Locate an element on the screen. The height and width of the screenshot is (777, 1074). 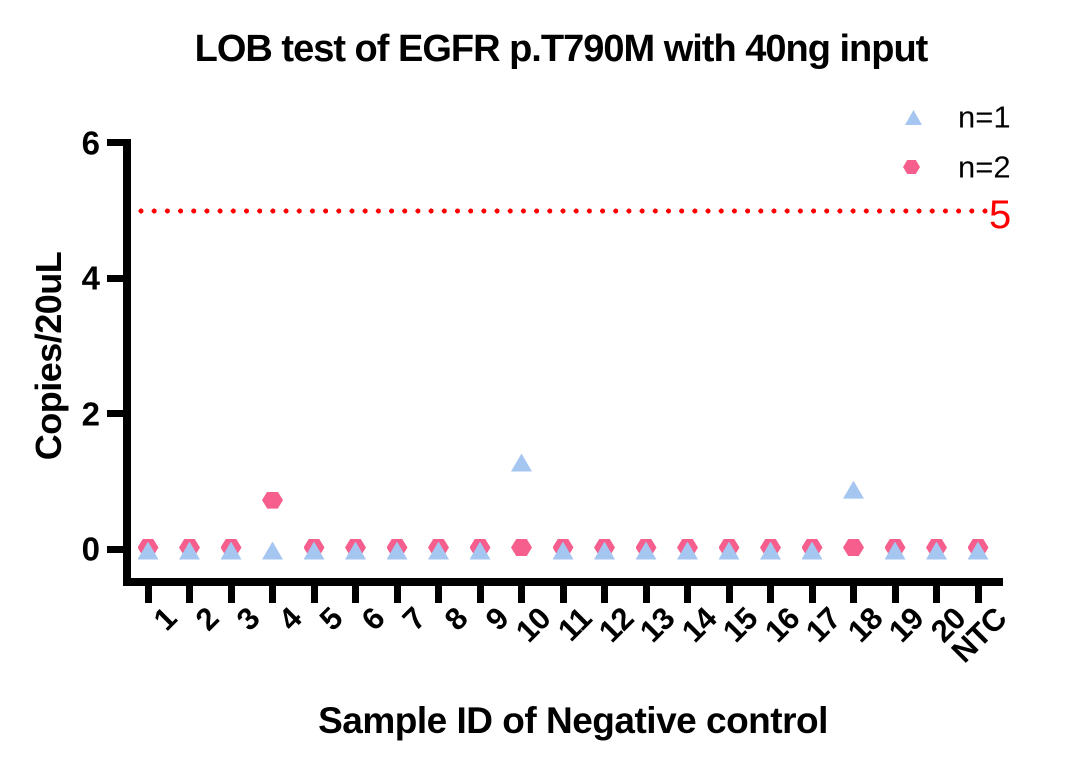
threshold-dotted-line is located at coordinates (564, 211).